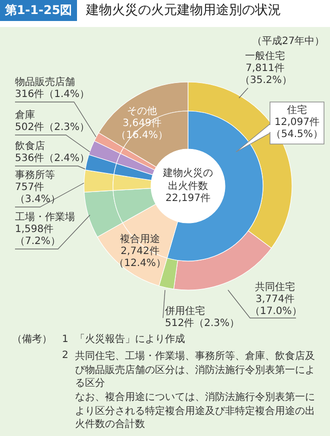  I want to click on slice-label: 事務所等, so click(35, 175).